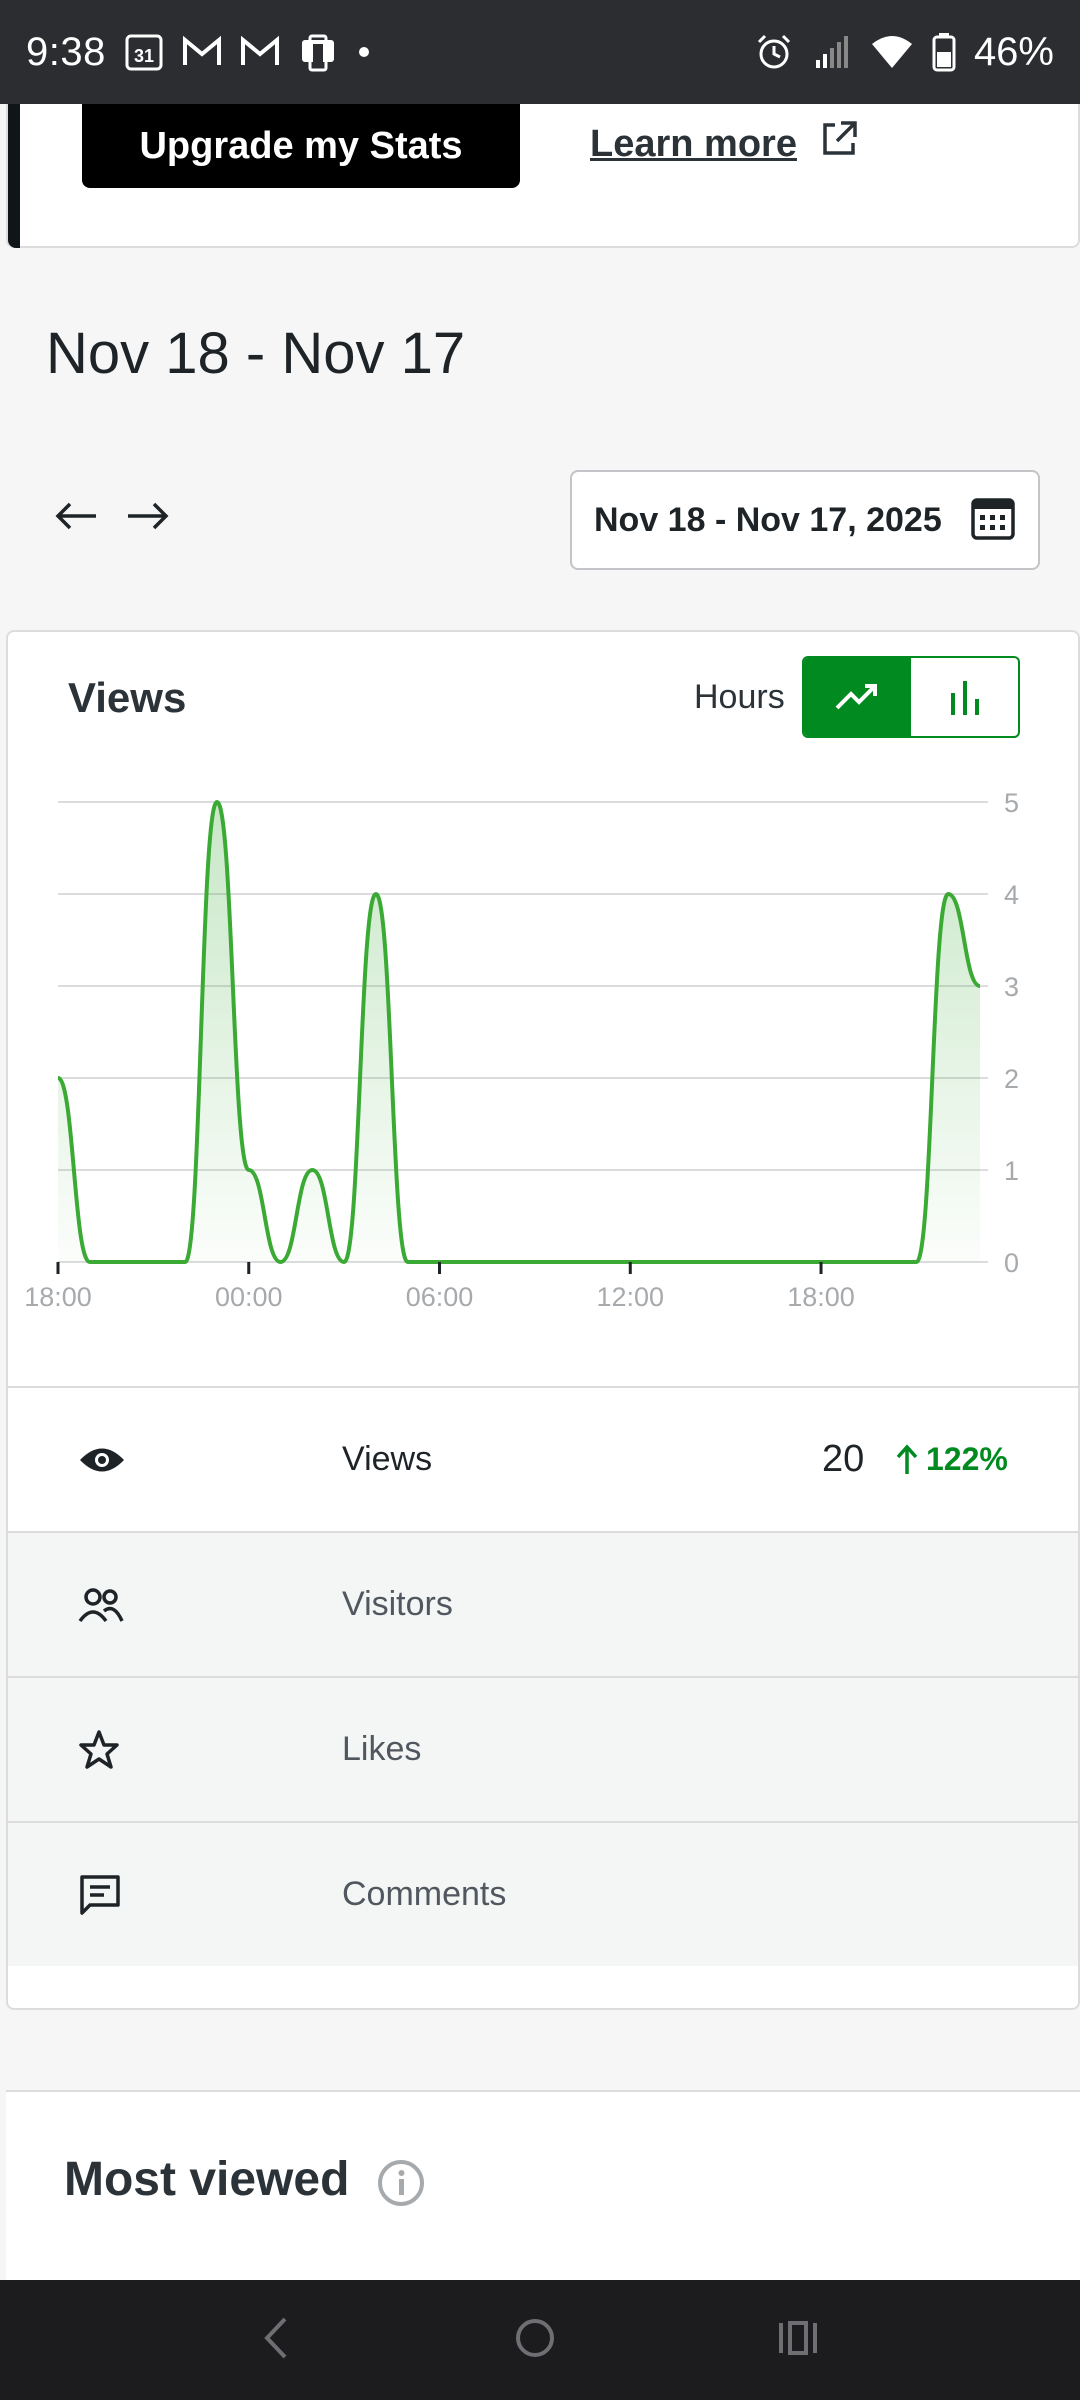 This screenshot has height=2400, width=1080. Describe the element at coordinates (1011, 1263) in the screenshot. I see `y-tick-label: 0` at that location.